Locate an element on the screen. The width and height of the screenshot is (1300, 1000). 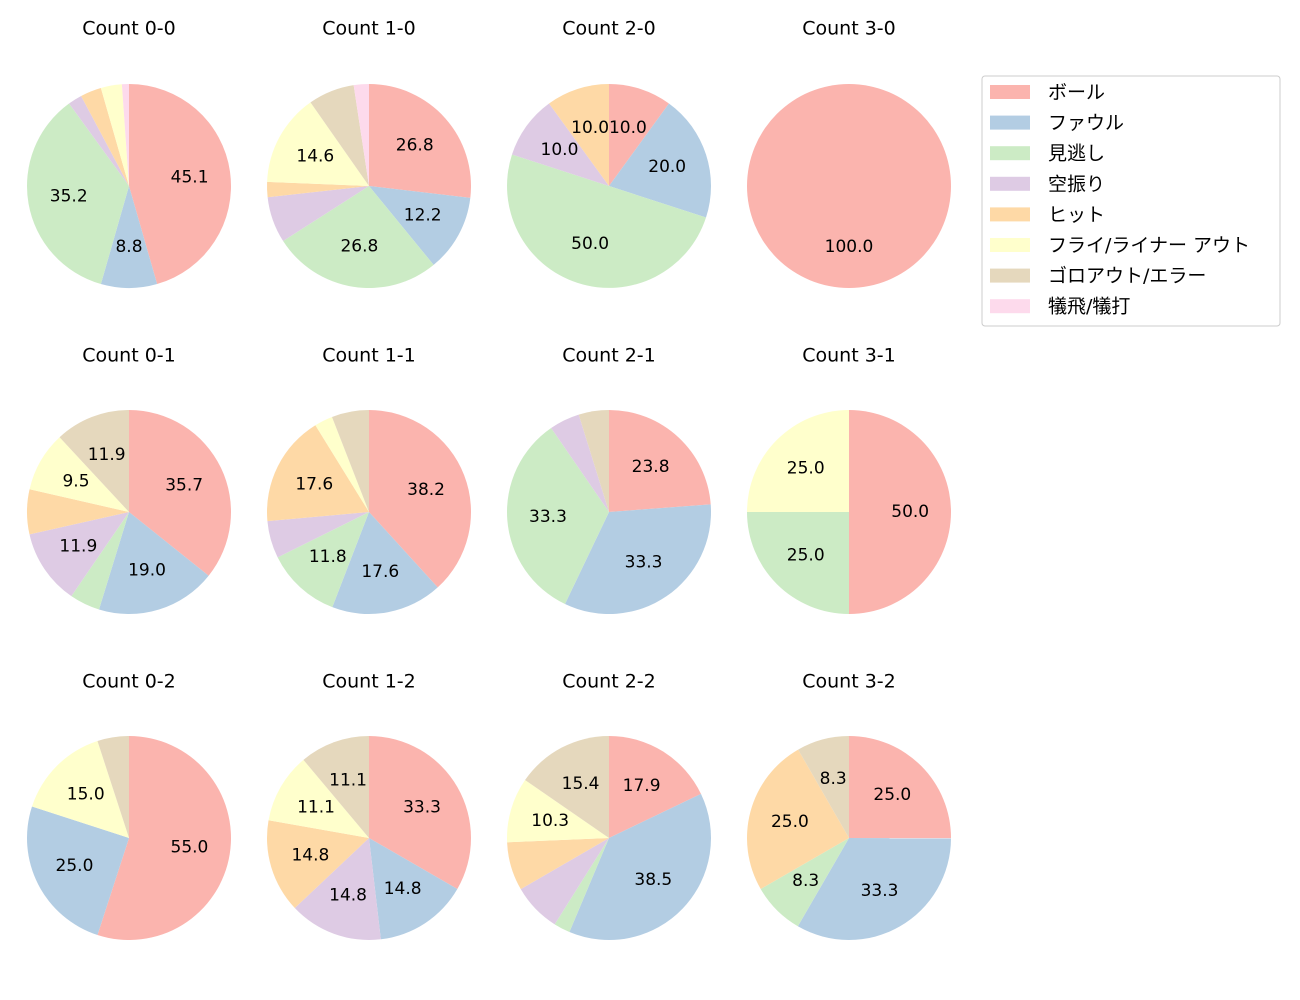
legend-label: フライ/ライナー アウト is located at coordinates (1149, 246).